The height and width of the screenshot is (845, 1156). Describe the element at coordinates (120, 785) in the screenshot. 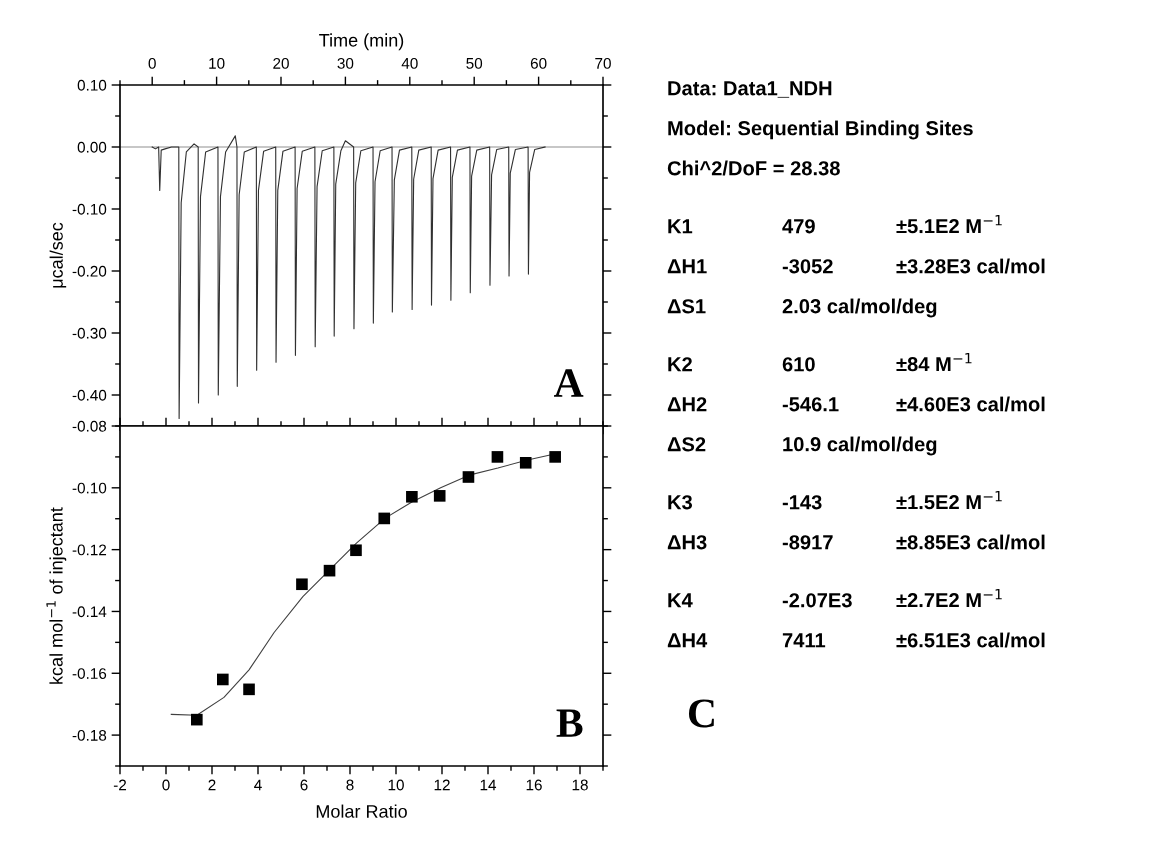

I see `x-tick-label: -2` at that location.